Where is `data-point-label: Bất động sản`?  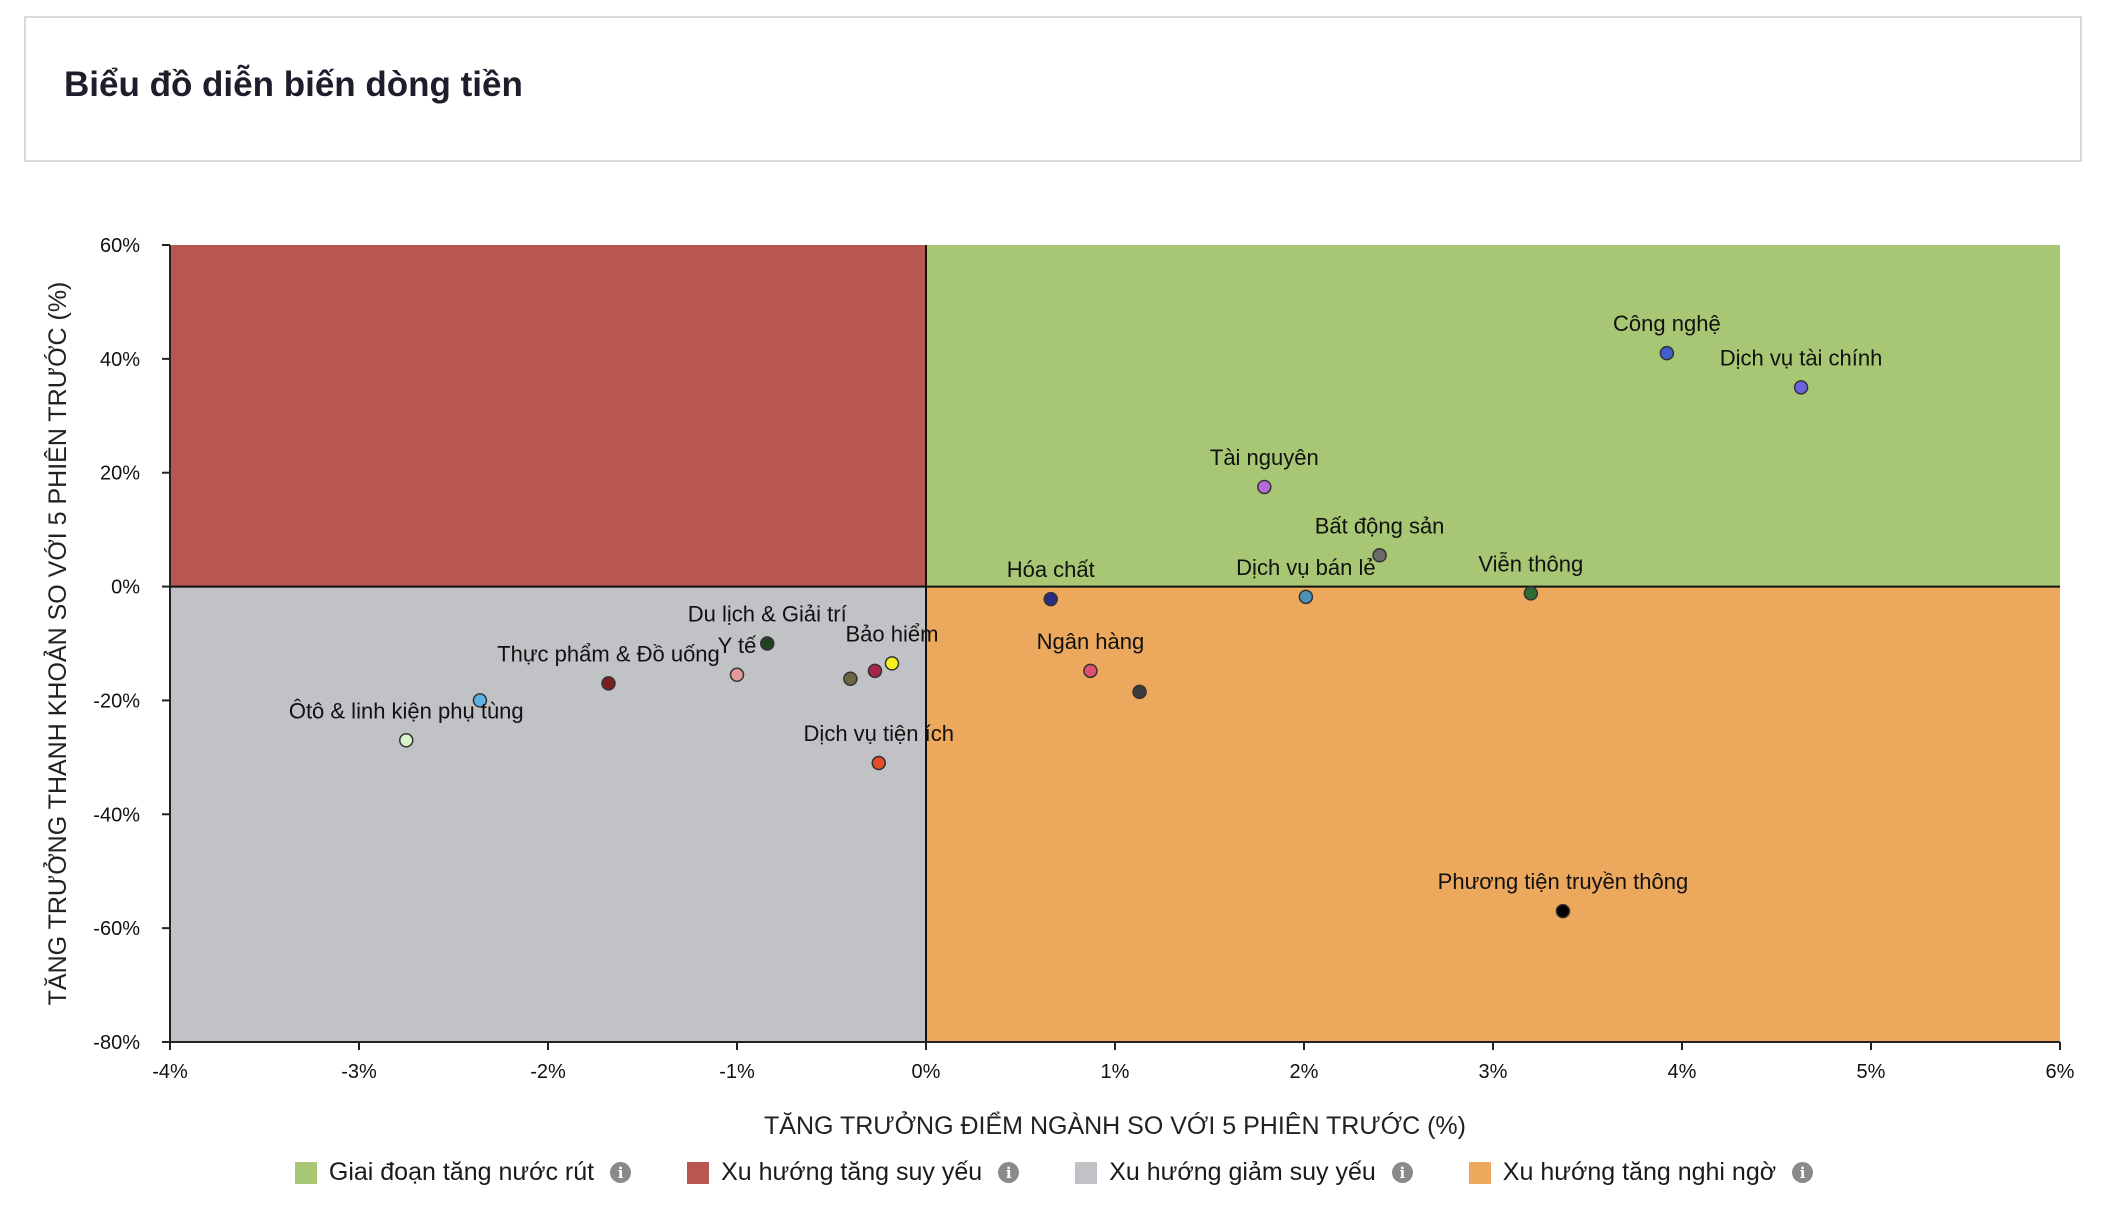
data-point-label: Bất động sản is located at coordinates (1380, 525).